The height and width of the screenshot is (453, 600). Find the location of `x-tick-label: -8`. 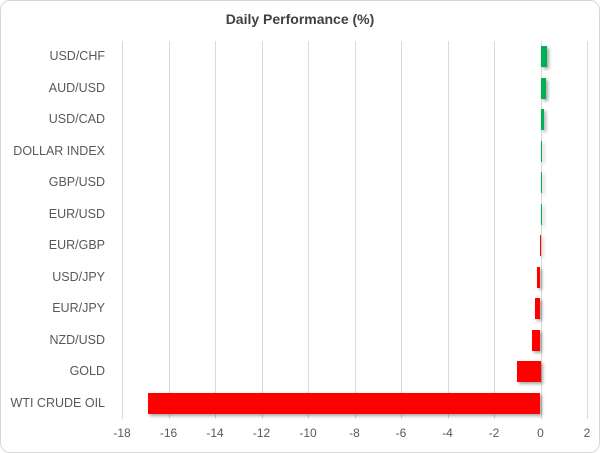

x-tick-label: -8 is located at coordinates (354, 433).